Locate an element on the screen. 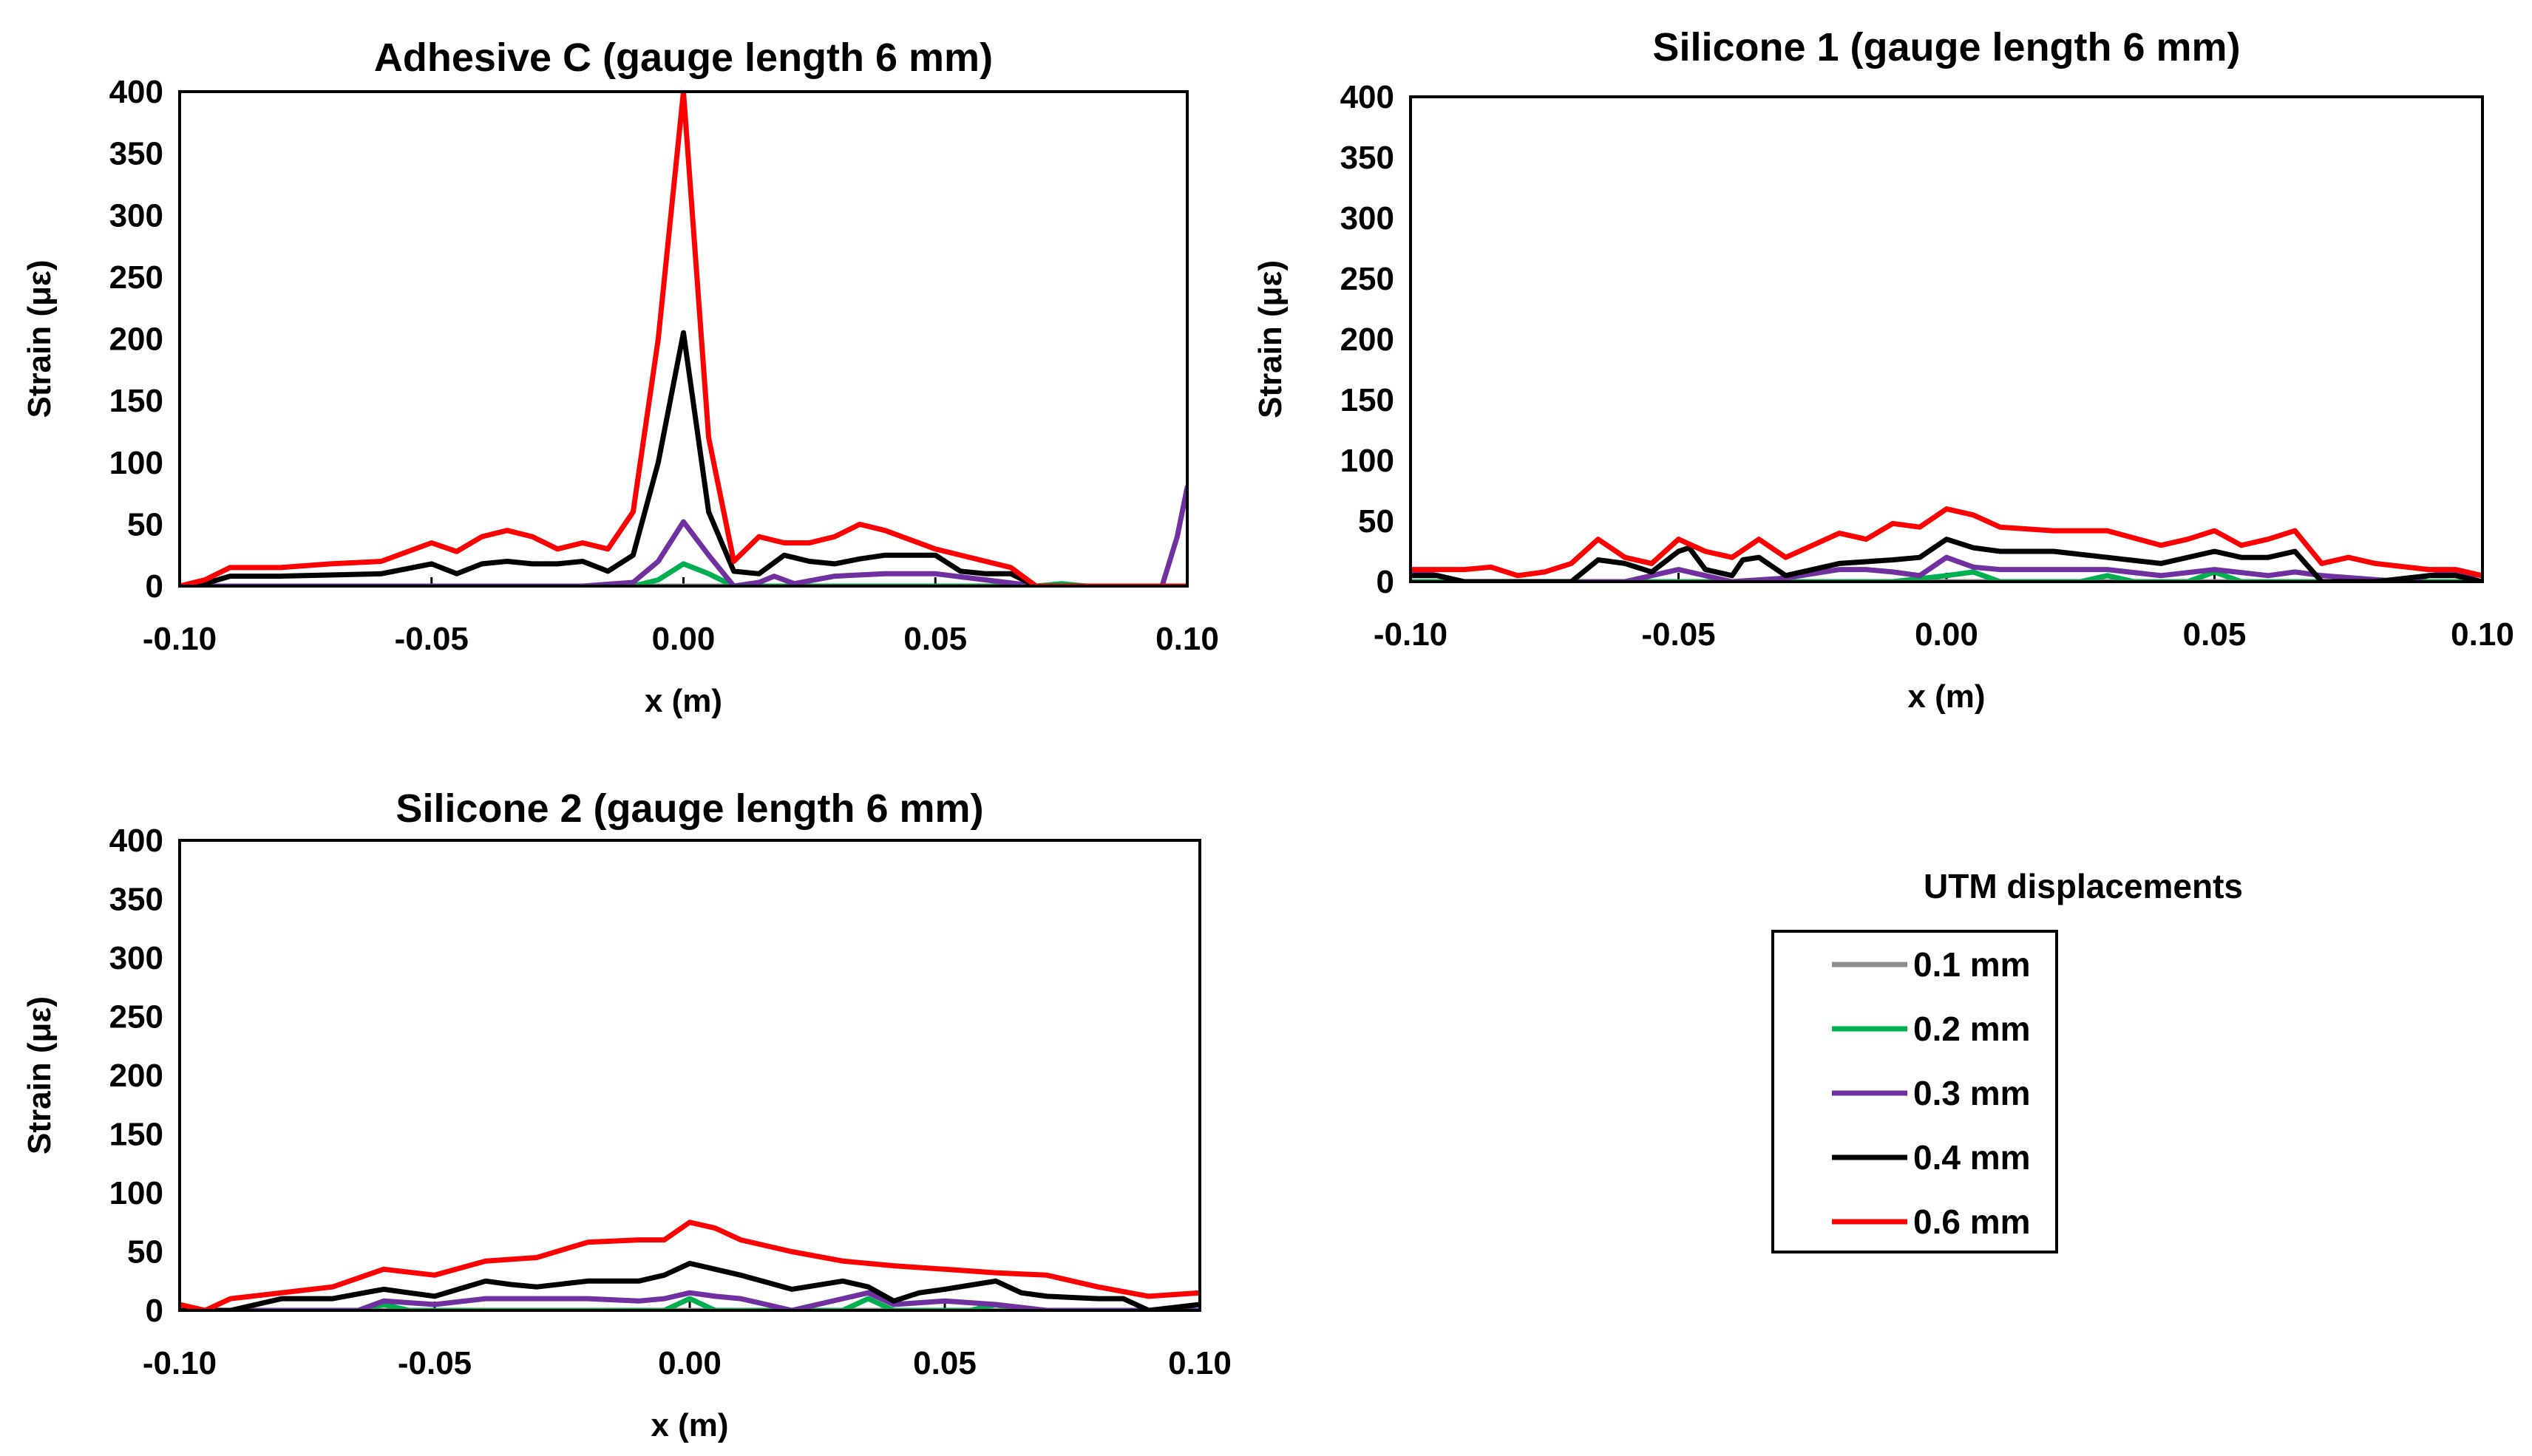 The image size is (2532, 1456). series-line-0-2-mm is located at coordinates (1946, 575).